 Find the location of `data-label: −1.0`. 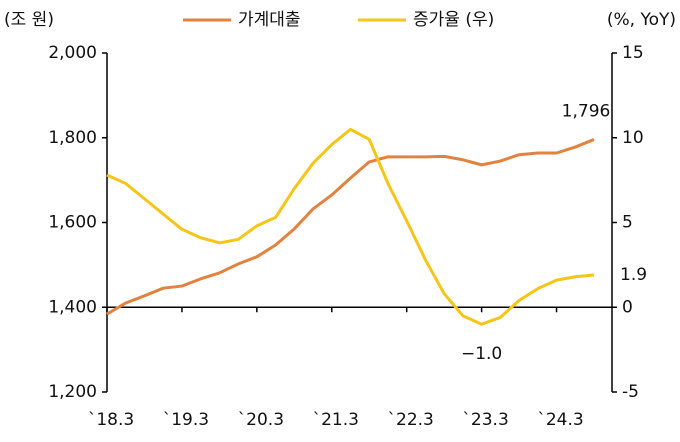

data-label: −1.0 is located at coordinates (481, 354).